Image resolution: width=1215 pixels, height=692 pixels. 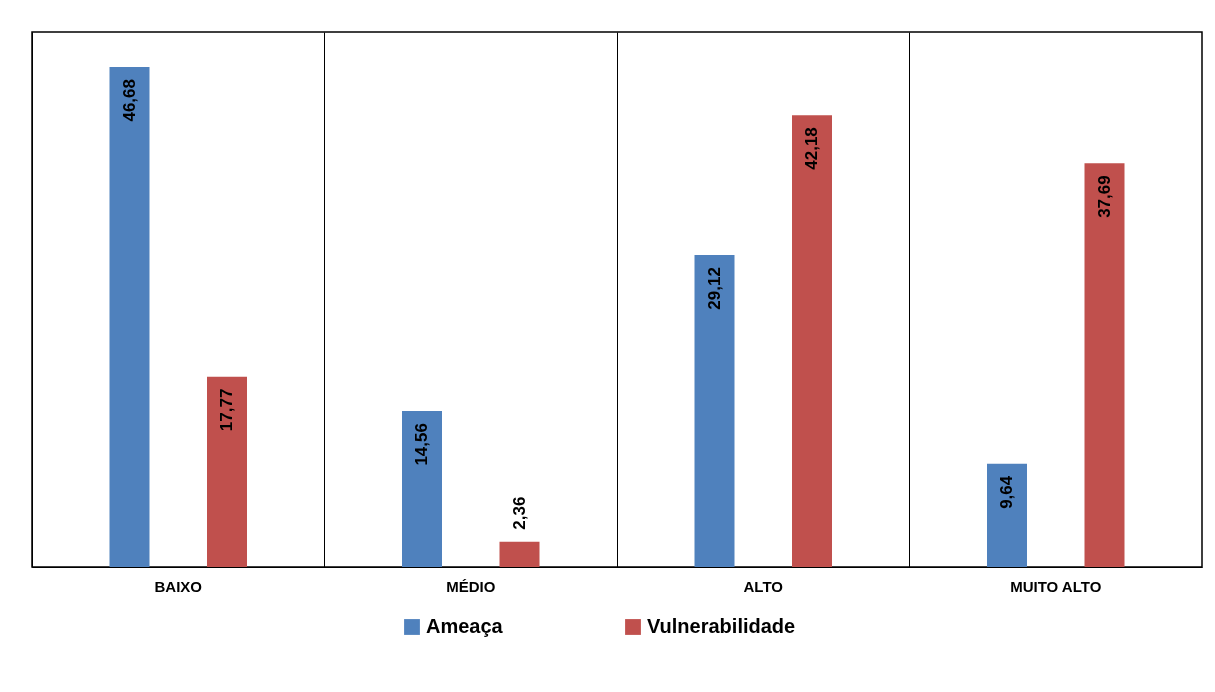 What do you see at coordinates (721, 626) in the screenshot?
I see `legend-label: Vulnerabilidade` at bounding box center [721, 626].